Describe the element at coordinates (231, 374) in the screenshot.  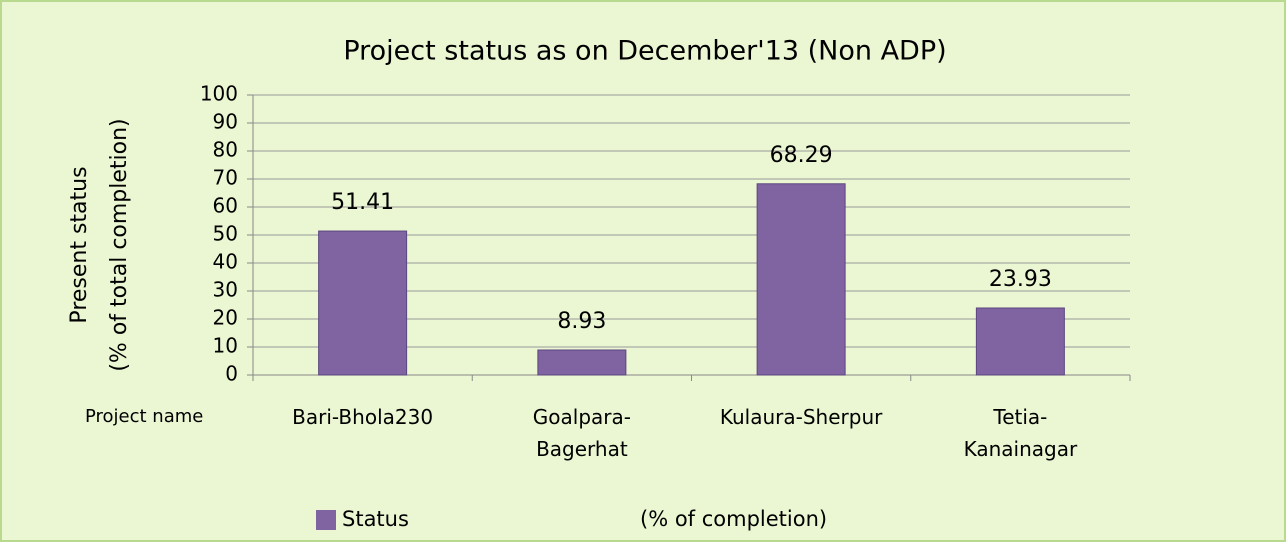
I see `y-tick-label: 0` at that location.